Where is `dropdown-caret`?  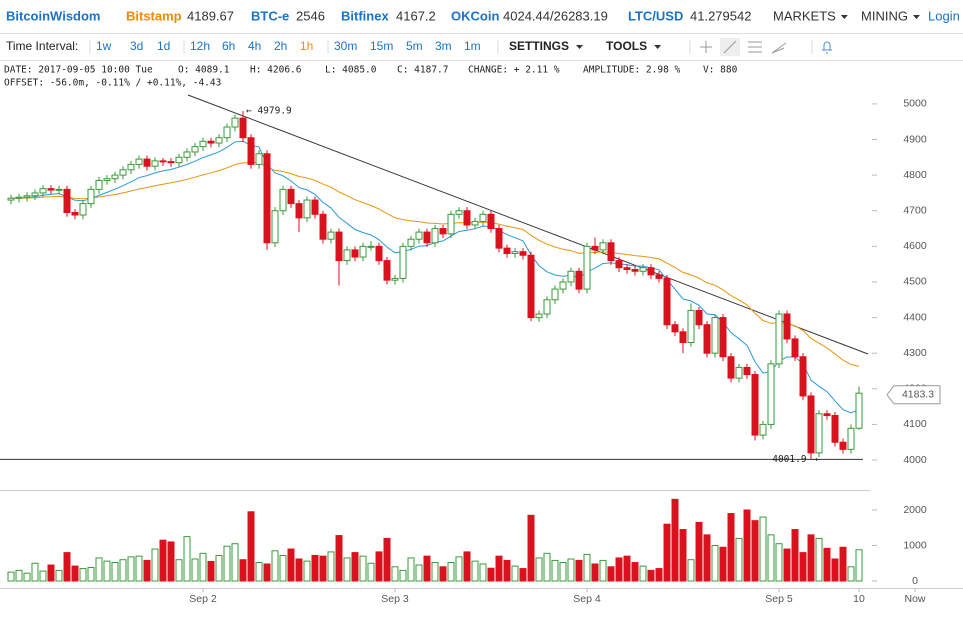
dropdown-caret is located at coordinates (580, 47).